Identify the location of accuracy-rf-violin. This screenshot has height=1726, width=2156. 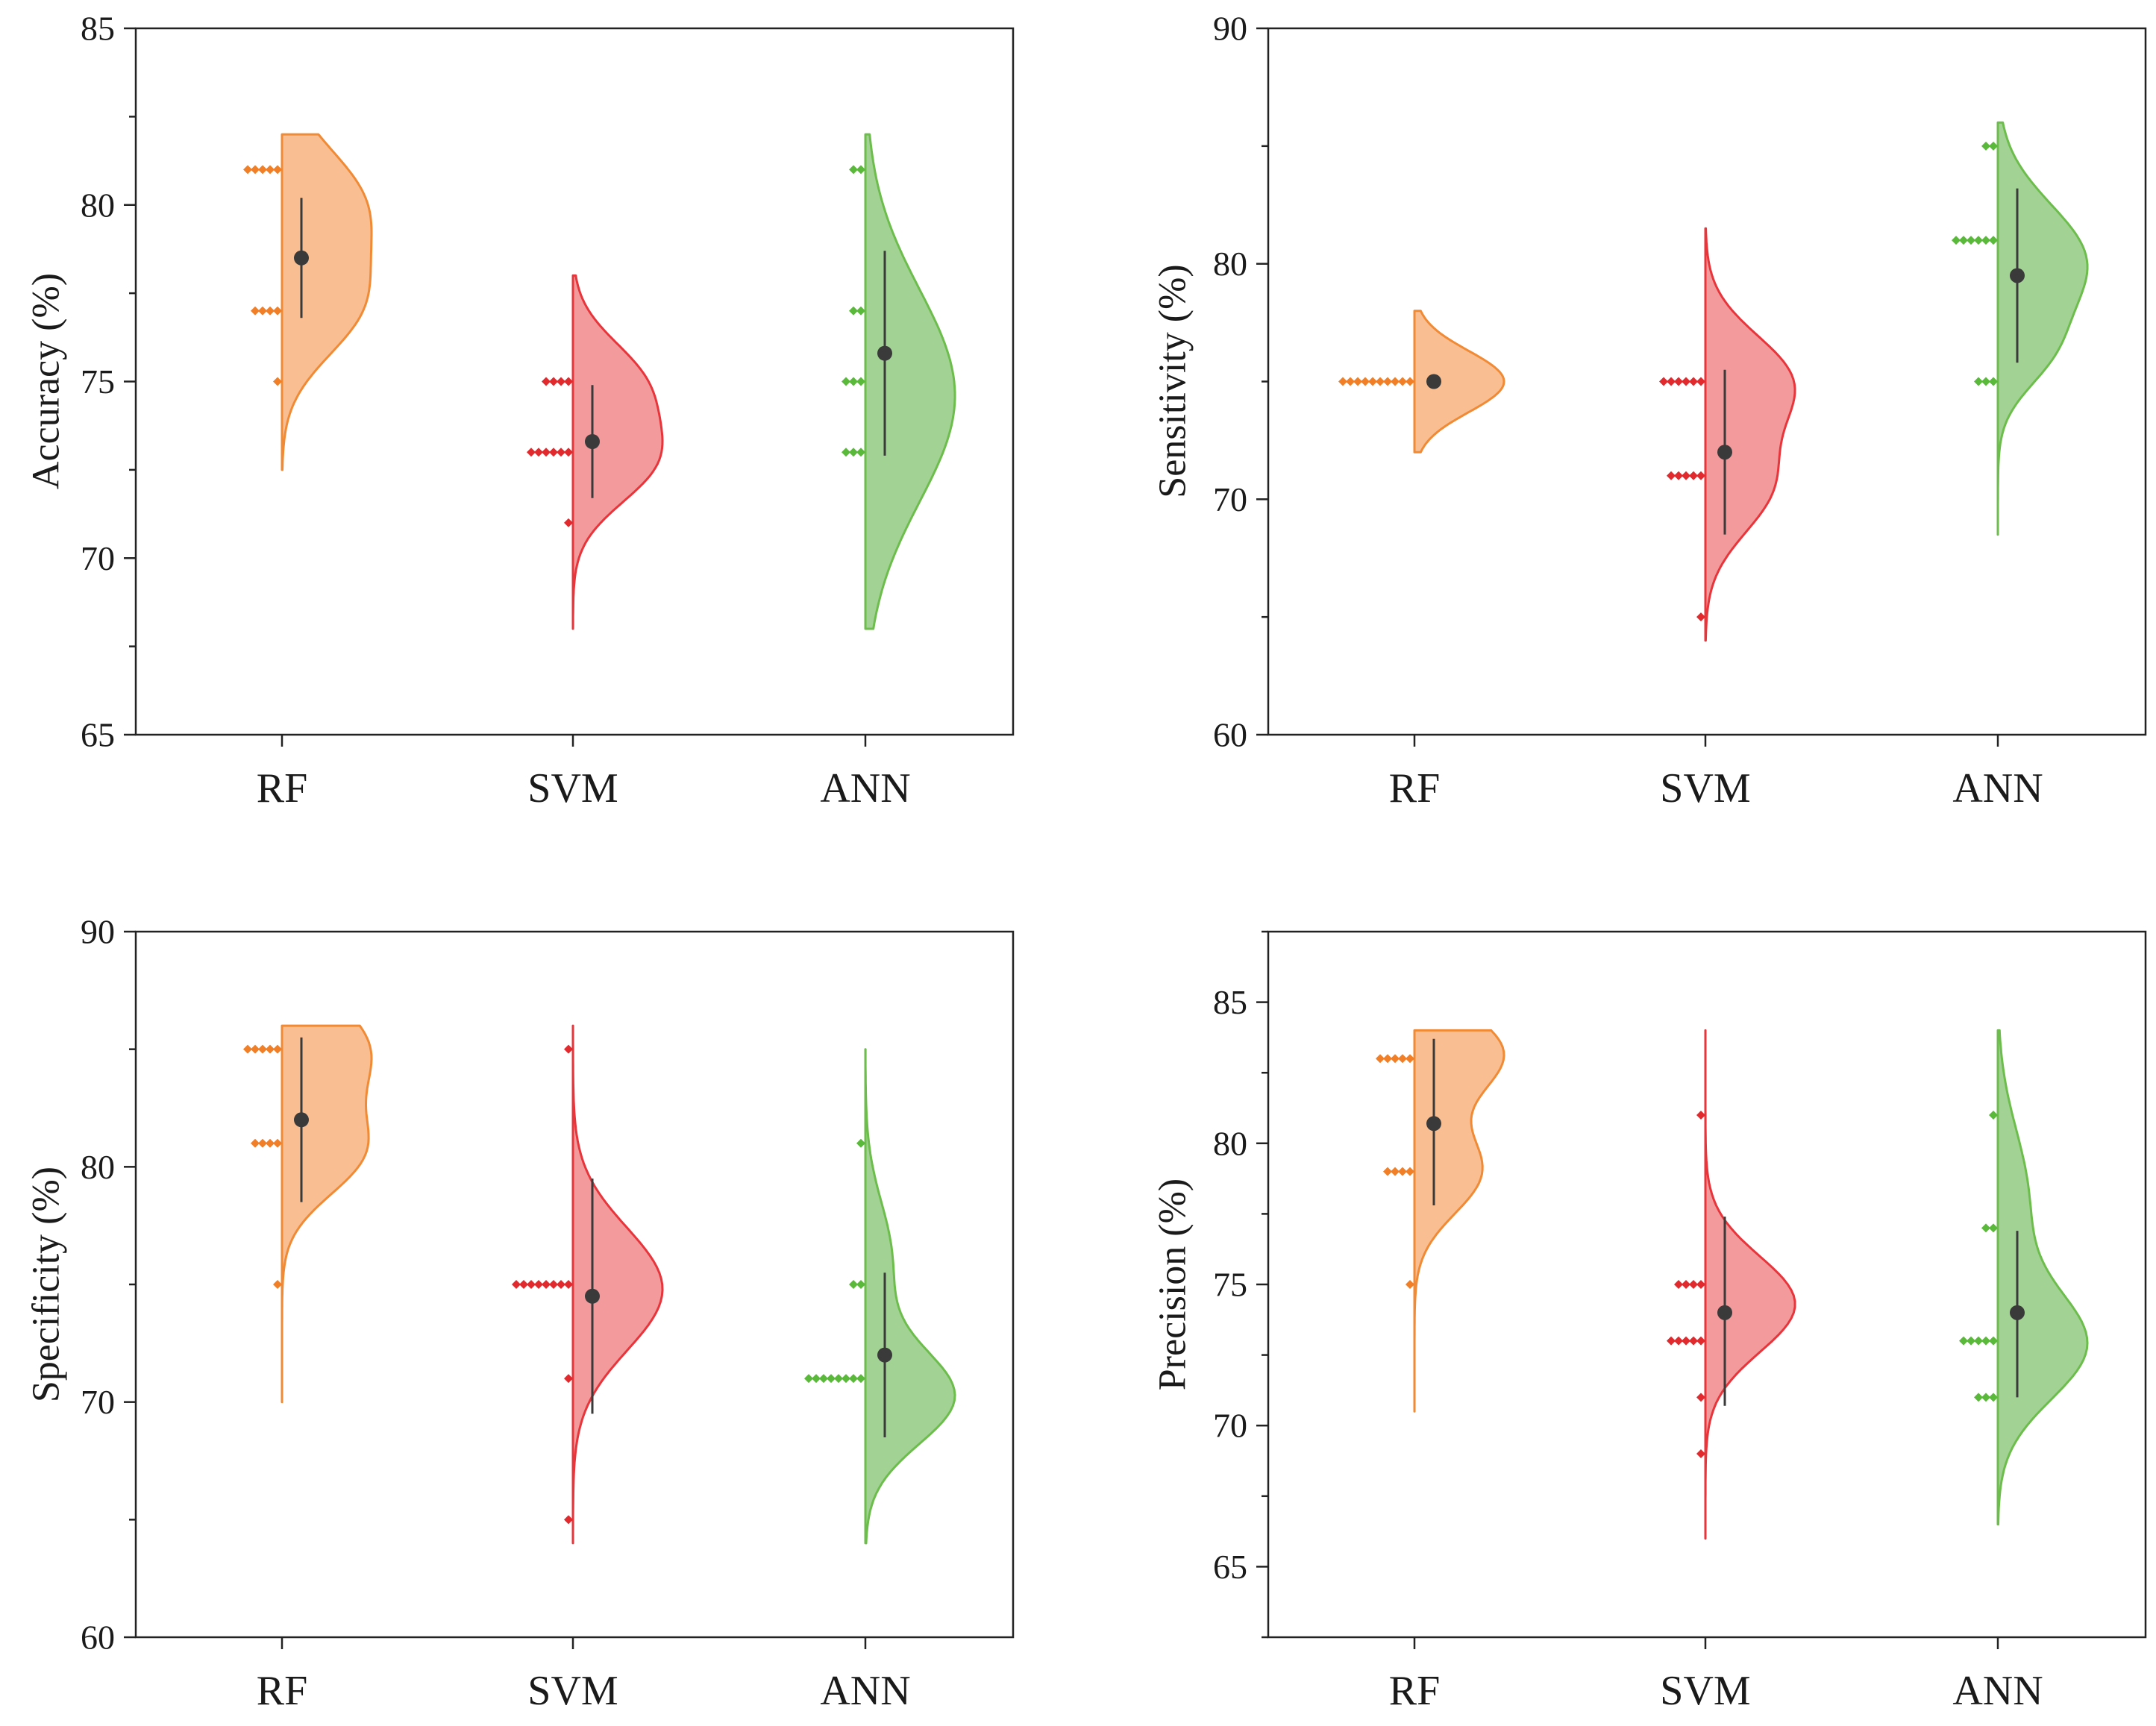
(327, 302).